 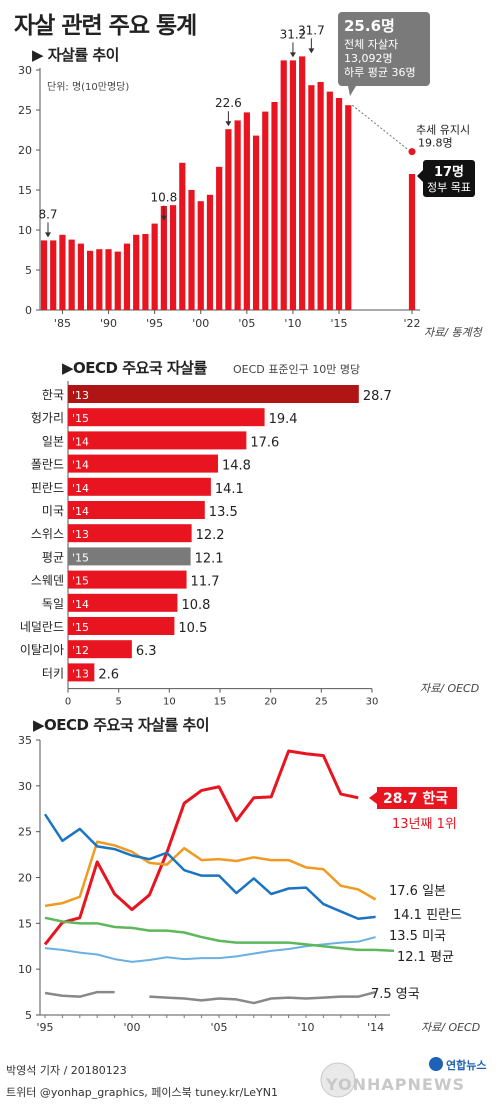 What do you see at coordinates (47, 581) in the screenshot?
I see `category-label: 스웨덴` at bounding box center [47, 581].